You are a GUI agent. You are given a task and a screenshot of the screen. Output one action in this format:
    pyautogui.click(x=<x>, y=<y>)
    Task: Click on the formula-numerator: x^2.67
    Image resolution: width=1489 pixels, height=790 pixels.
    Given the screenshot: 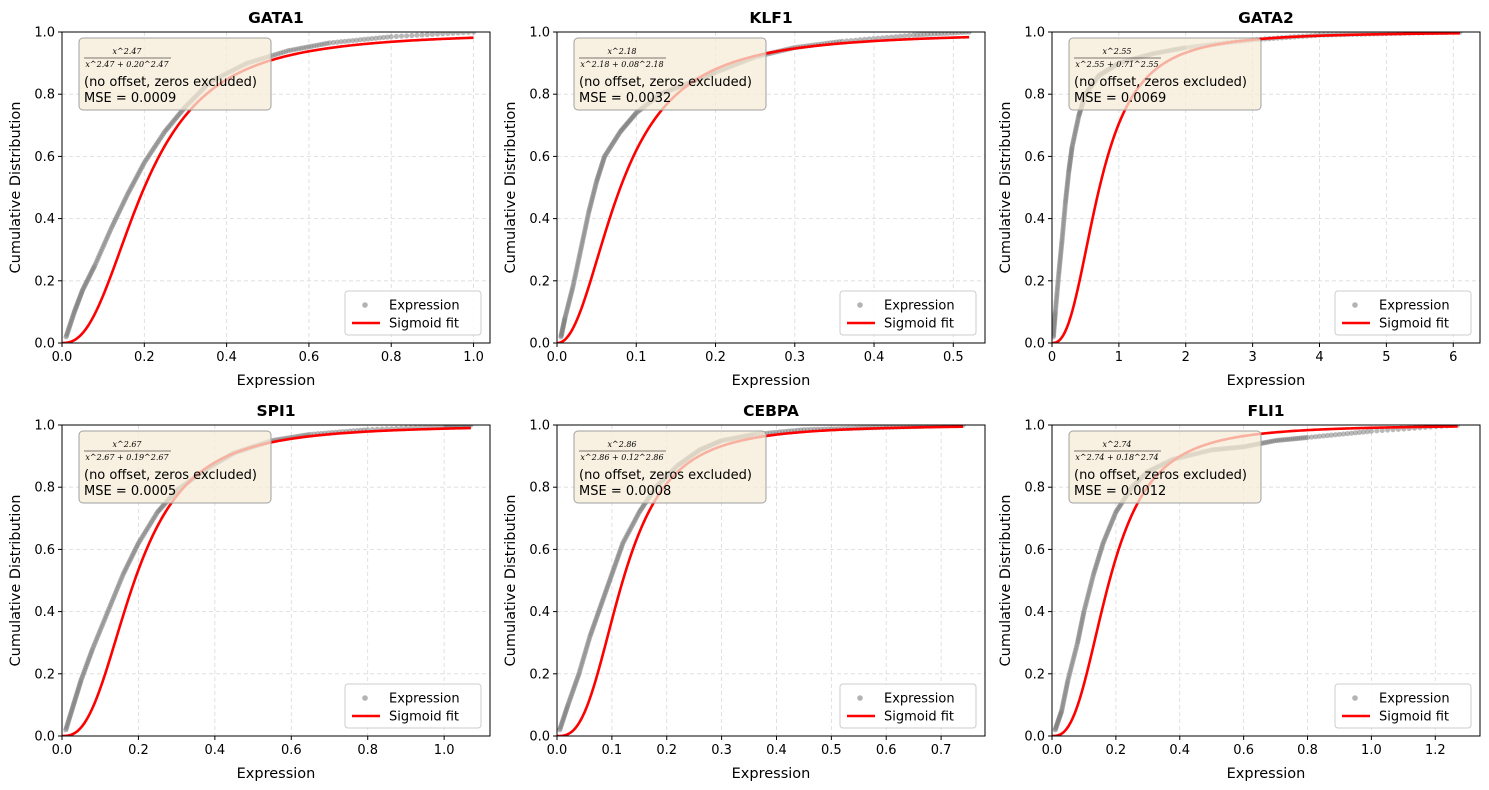 What is the action you would take?
    pyautogui.click(x=127, y=444)
    